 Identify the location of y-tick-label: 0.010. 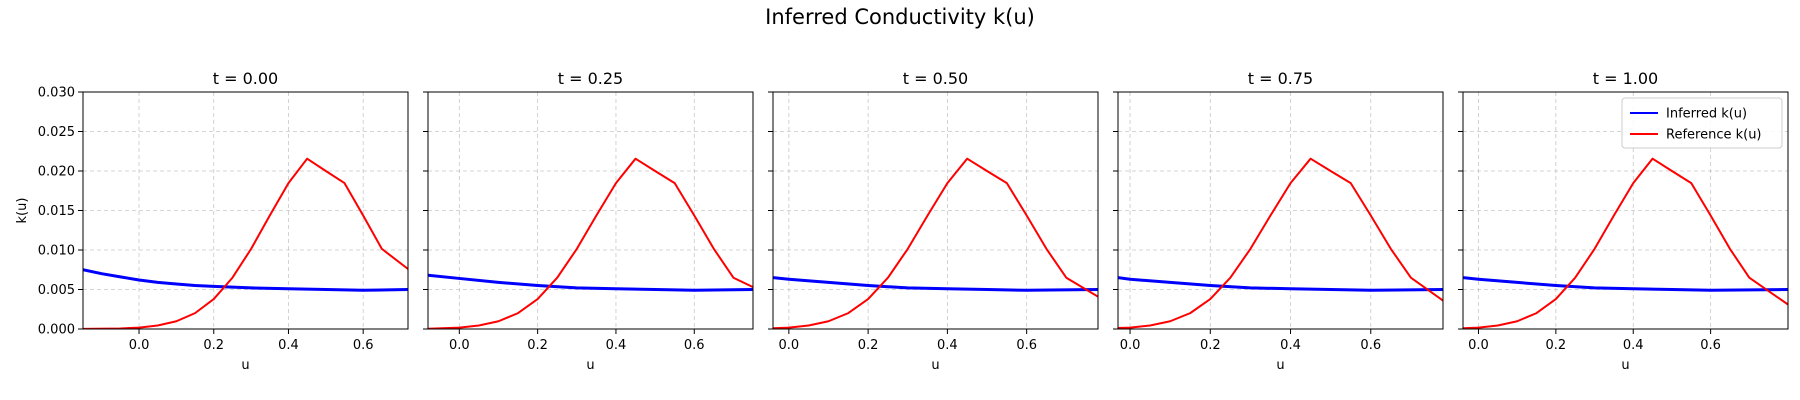
(56, 251).